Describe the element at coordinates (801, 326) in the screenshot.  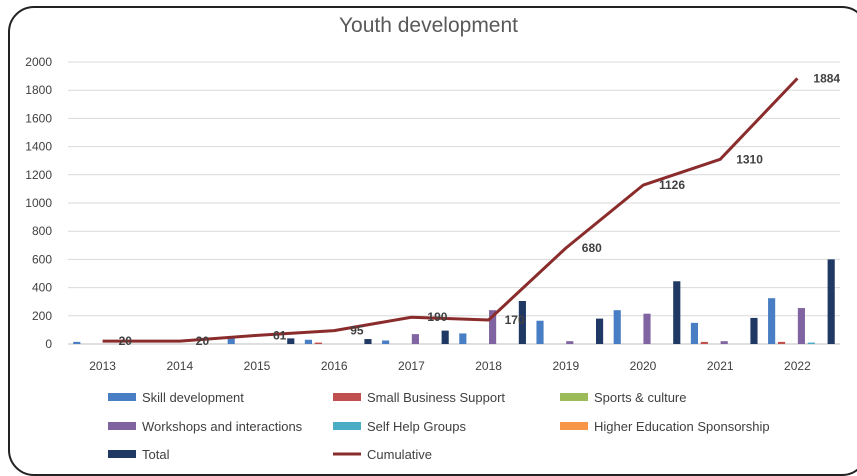
I see `bar-workshops-and-interactions-2022` at that location.